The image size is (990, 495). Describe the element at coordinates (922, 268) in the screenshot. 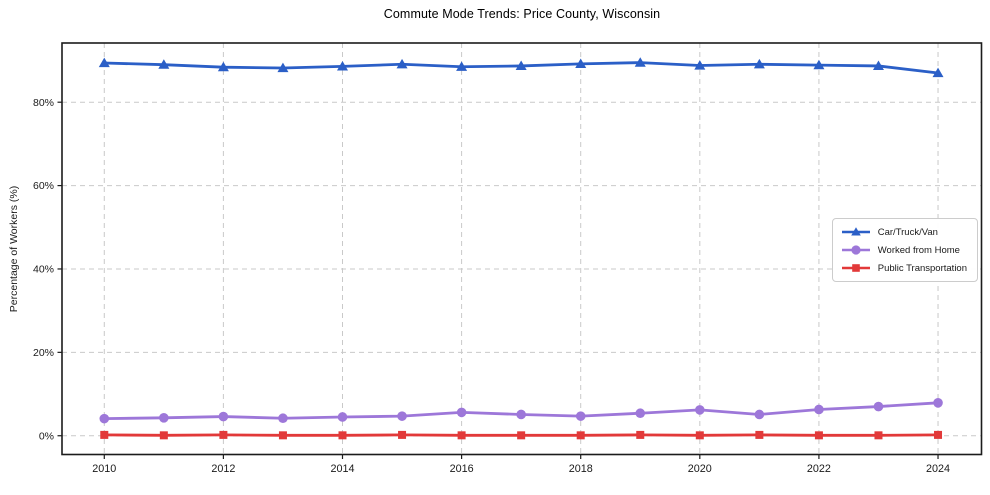

I see `legend-label: Public Transportation` at that location.